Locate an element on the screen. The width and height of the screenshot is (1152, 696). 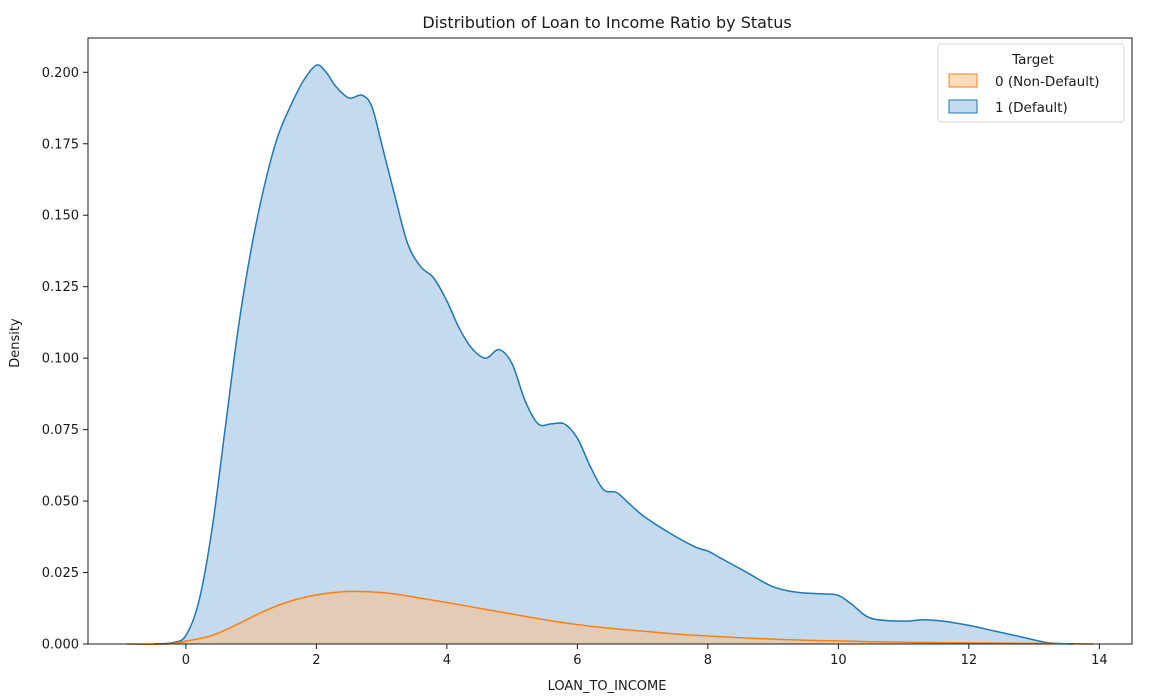
y-tick-label: 0.125 is located at coordinates (60, 287).